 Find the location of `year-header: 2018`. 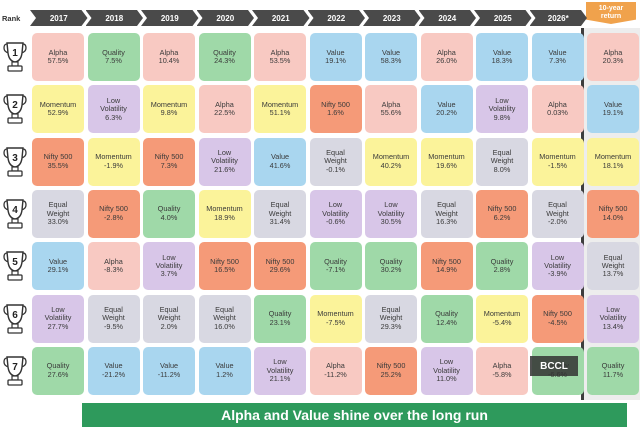

year-header: 2018 is located at coordinates (115, 18).